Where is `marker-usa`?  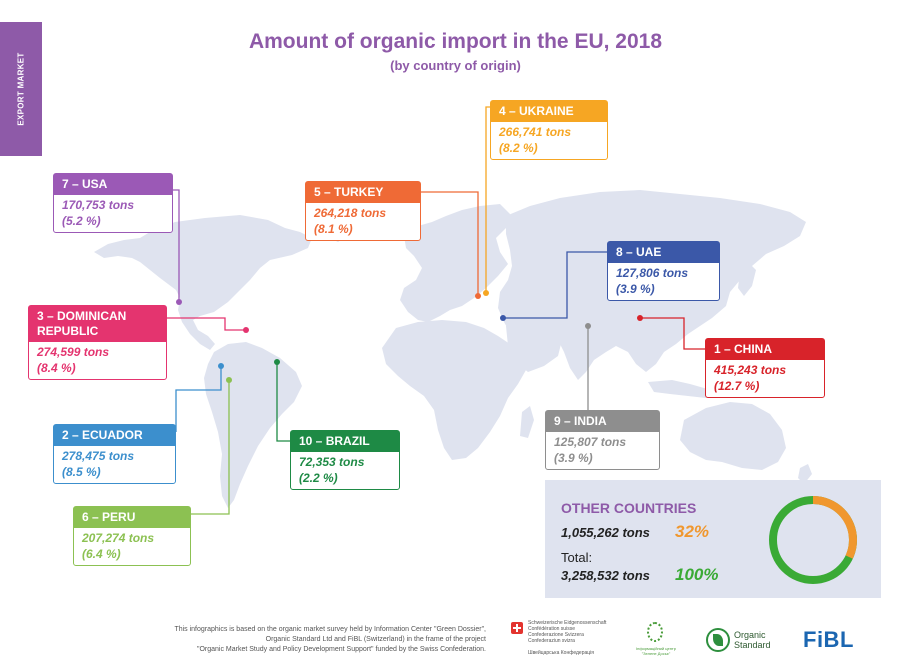
marker-usa is located at coordinates (179, 302).